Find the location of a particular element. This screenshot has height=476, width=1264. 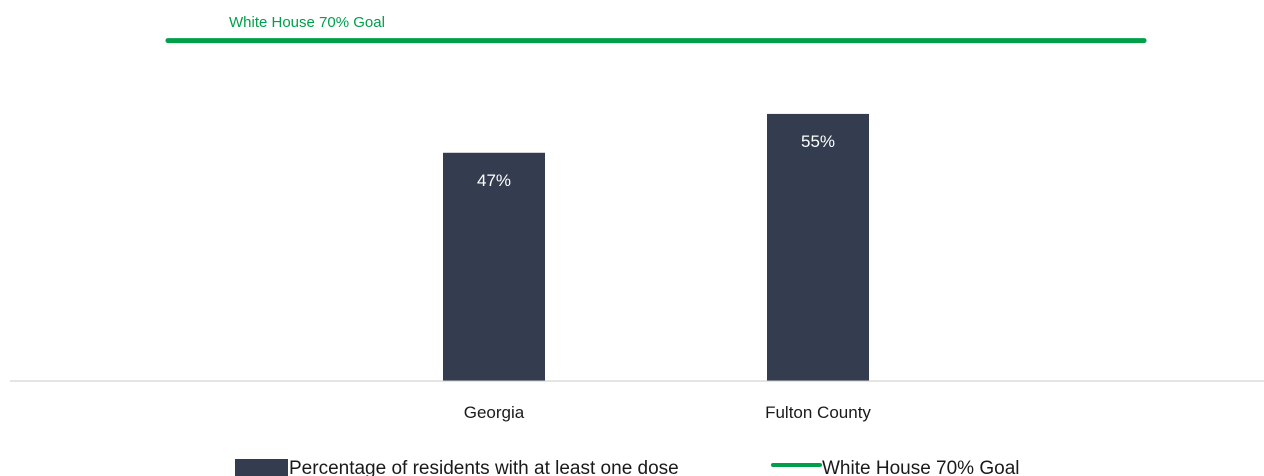

bar-georgia is located at coordinates (494, 266).